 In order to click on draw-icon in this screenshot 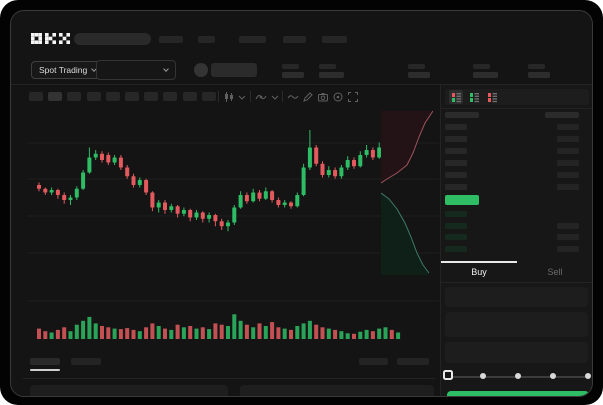, I will do `click(308, 97)`.